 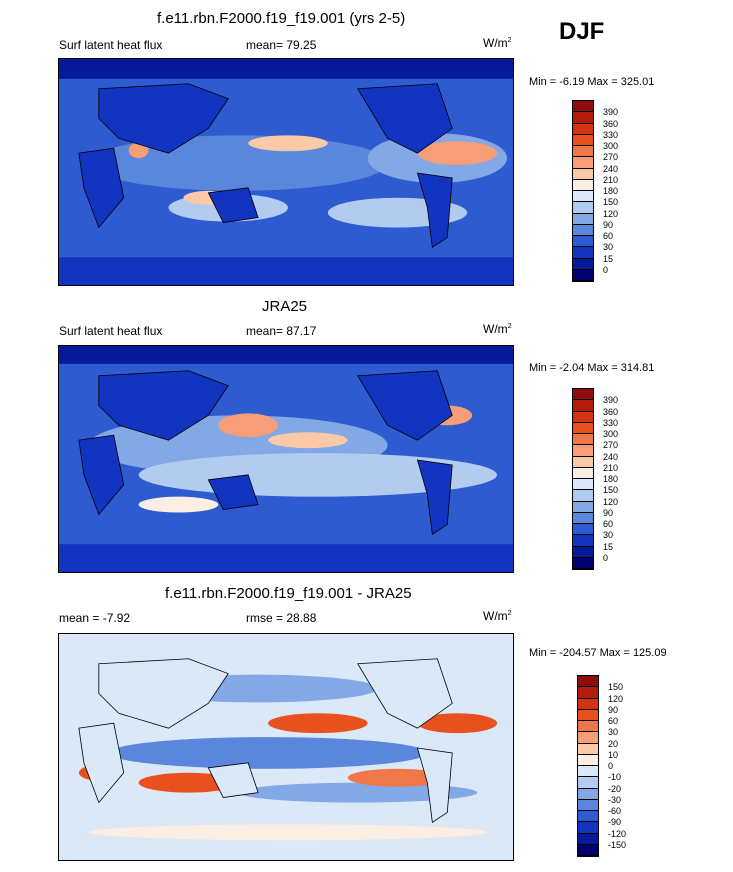 I want to click on panel-1-colorbar: 390 360 330 300 270 240 210 180 150 120 90 60 30 15 0, so click(x=595, y=191).